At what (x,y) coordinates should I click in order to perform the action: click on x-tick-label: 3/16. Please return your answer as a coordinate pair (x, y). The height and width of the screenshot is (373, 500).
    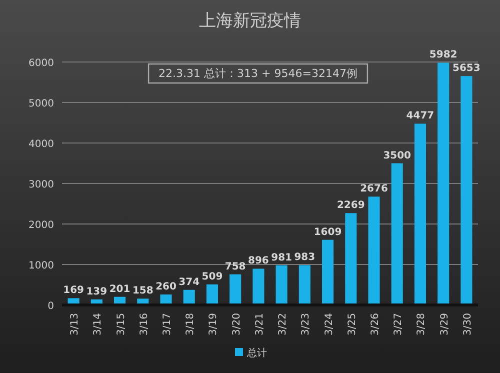
    Looking at the image, I should click on (144, 324).